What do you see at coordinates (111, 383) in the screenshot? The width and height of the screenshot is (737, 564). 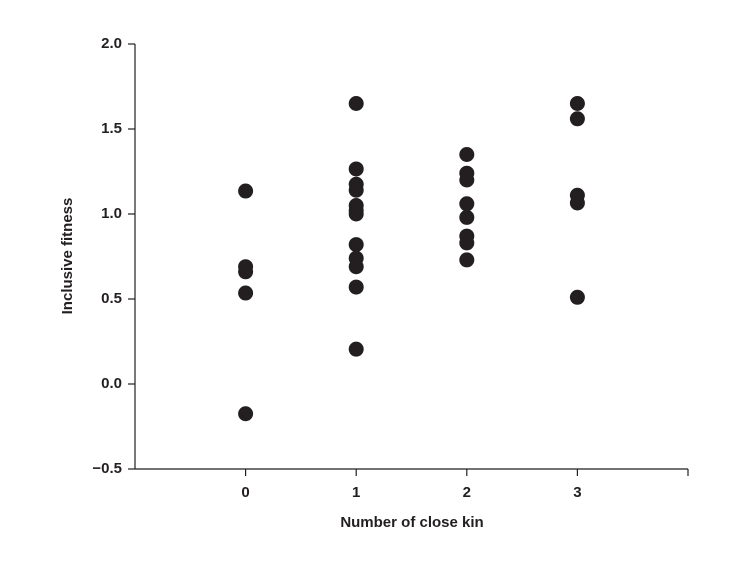 I see `y-tick-label: 0.0` at bounding box center [111, 383].